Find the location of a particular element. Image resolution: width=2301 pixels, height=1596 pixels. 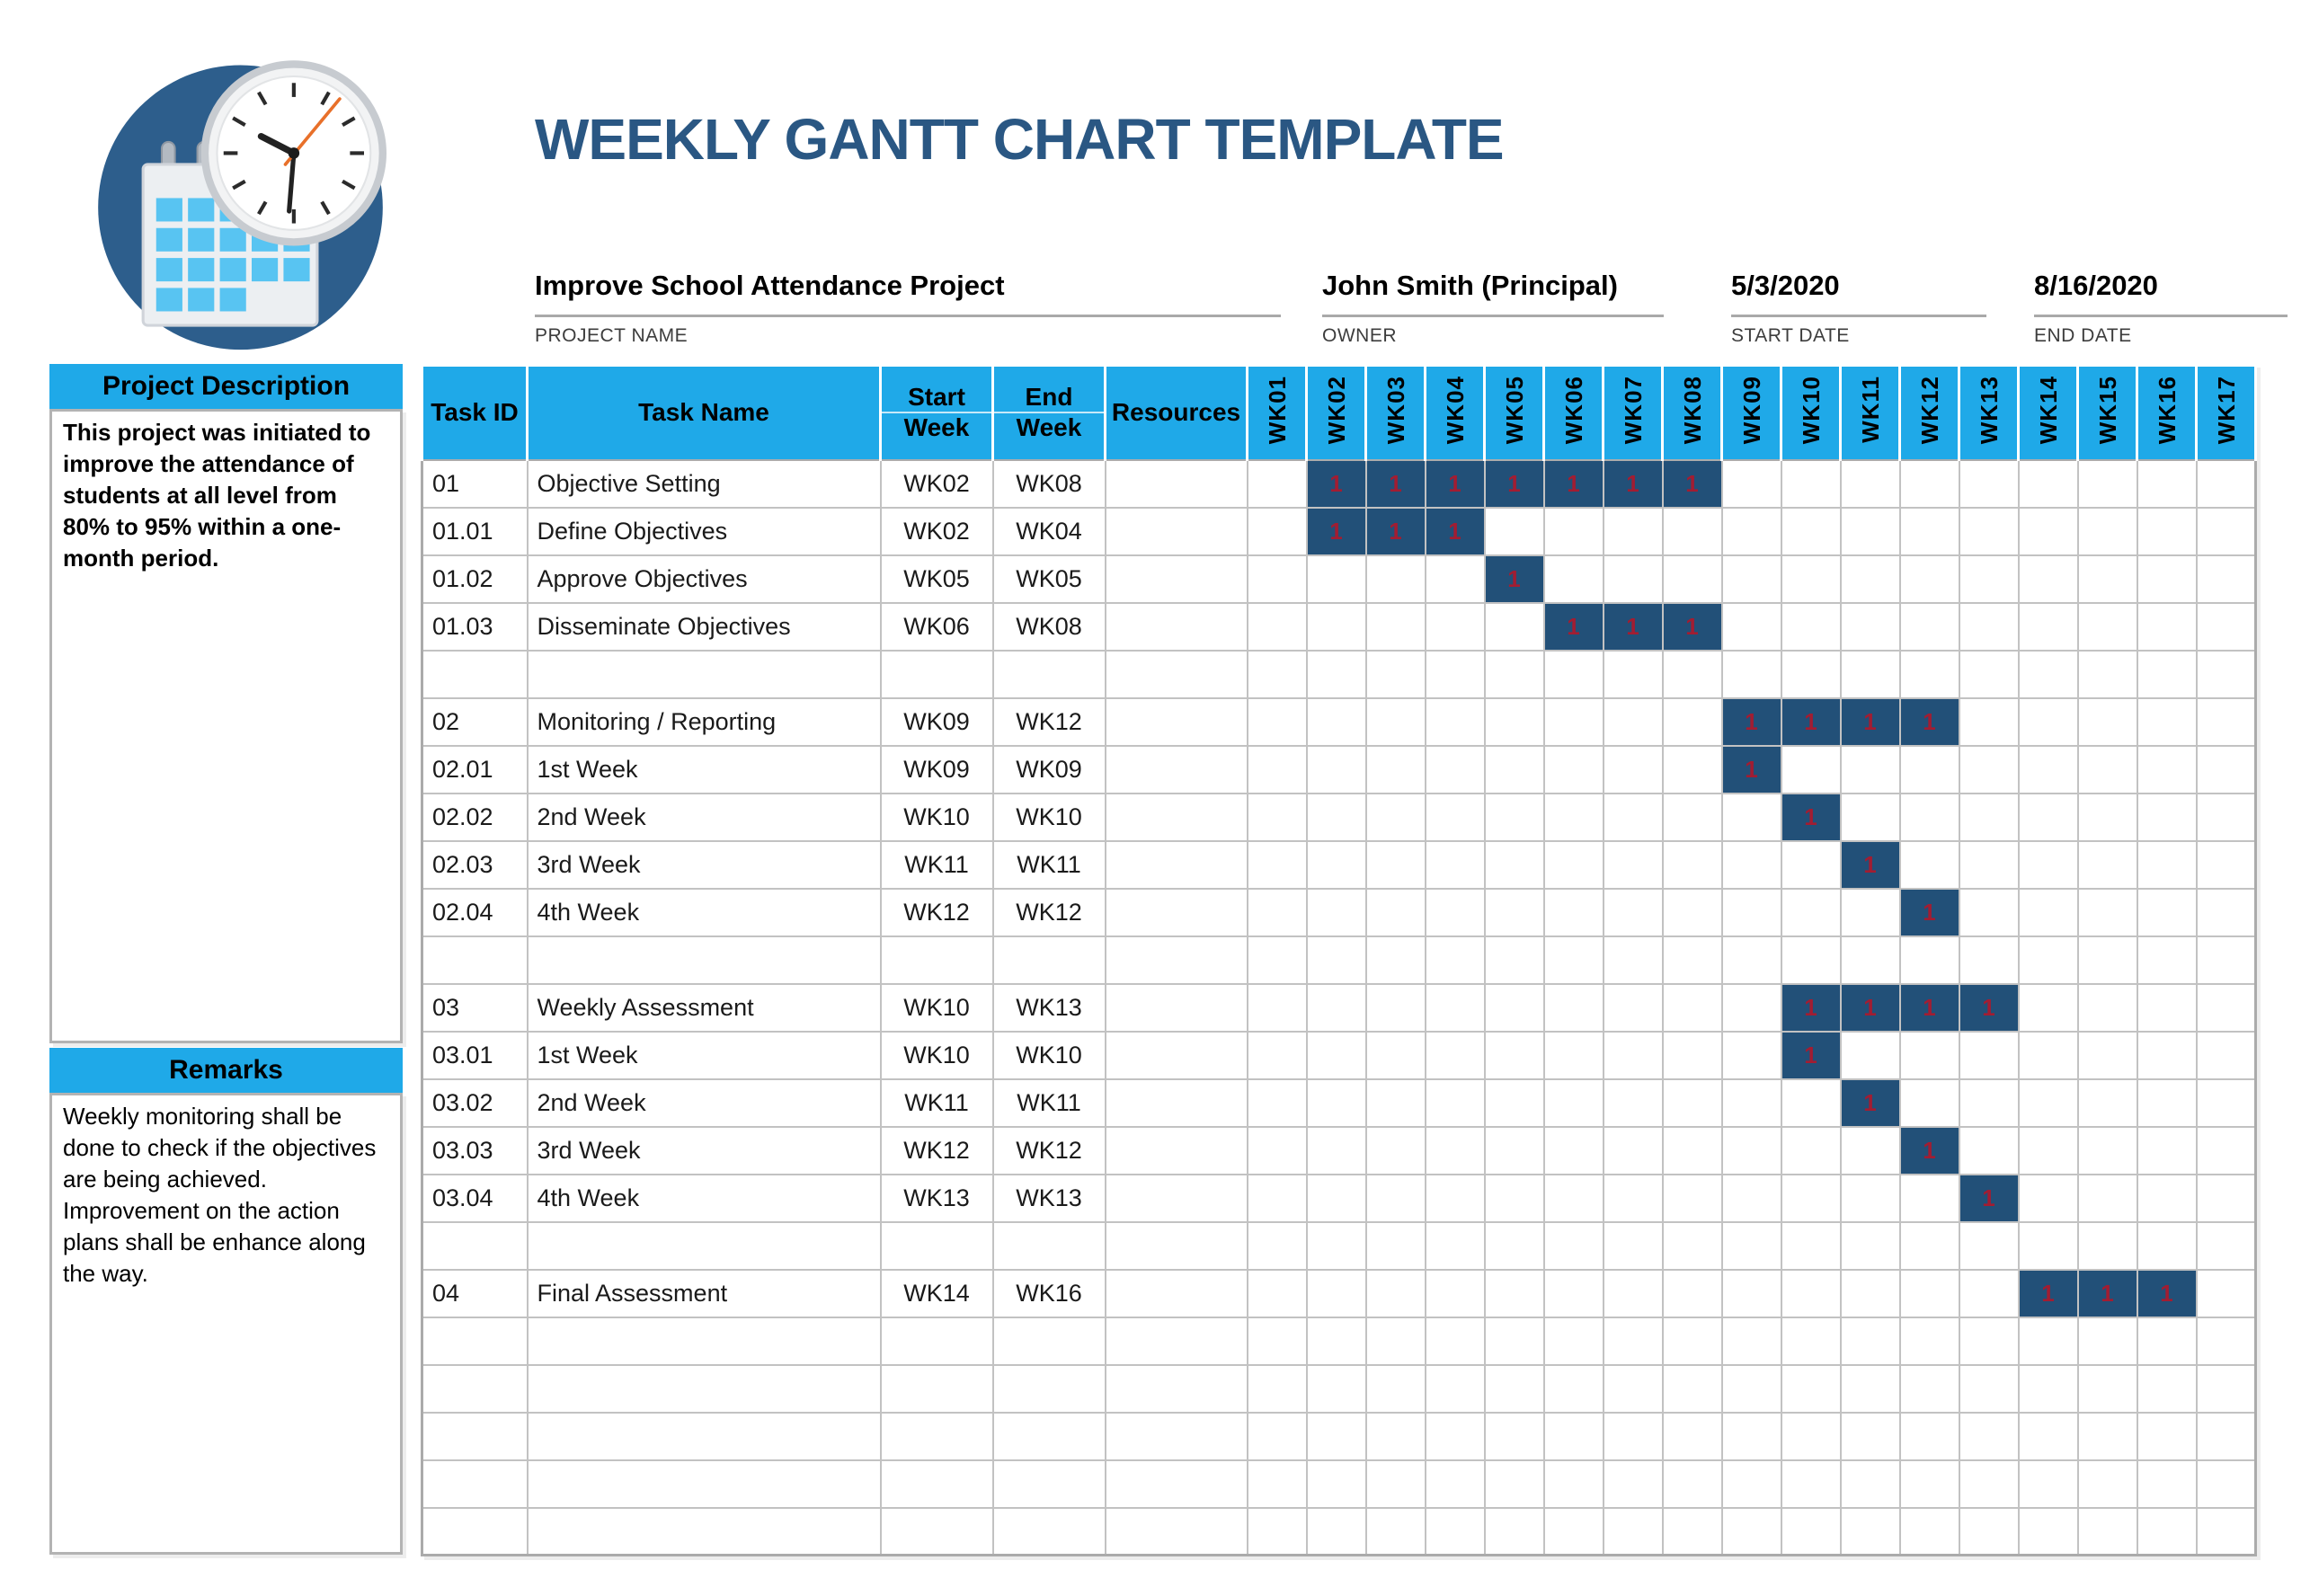

col-header-week: WK01 is located at coordinates (1277, 412).